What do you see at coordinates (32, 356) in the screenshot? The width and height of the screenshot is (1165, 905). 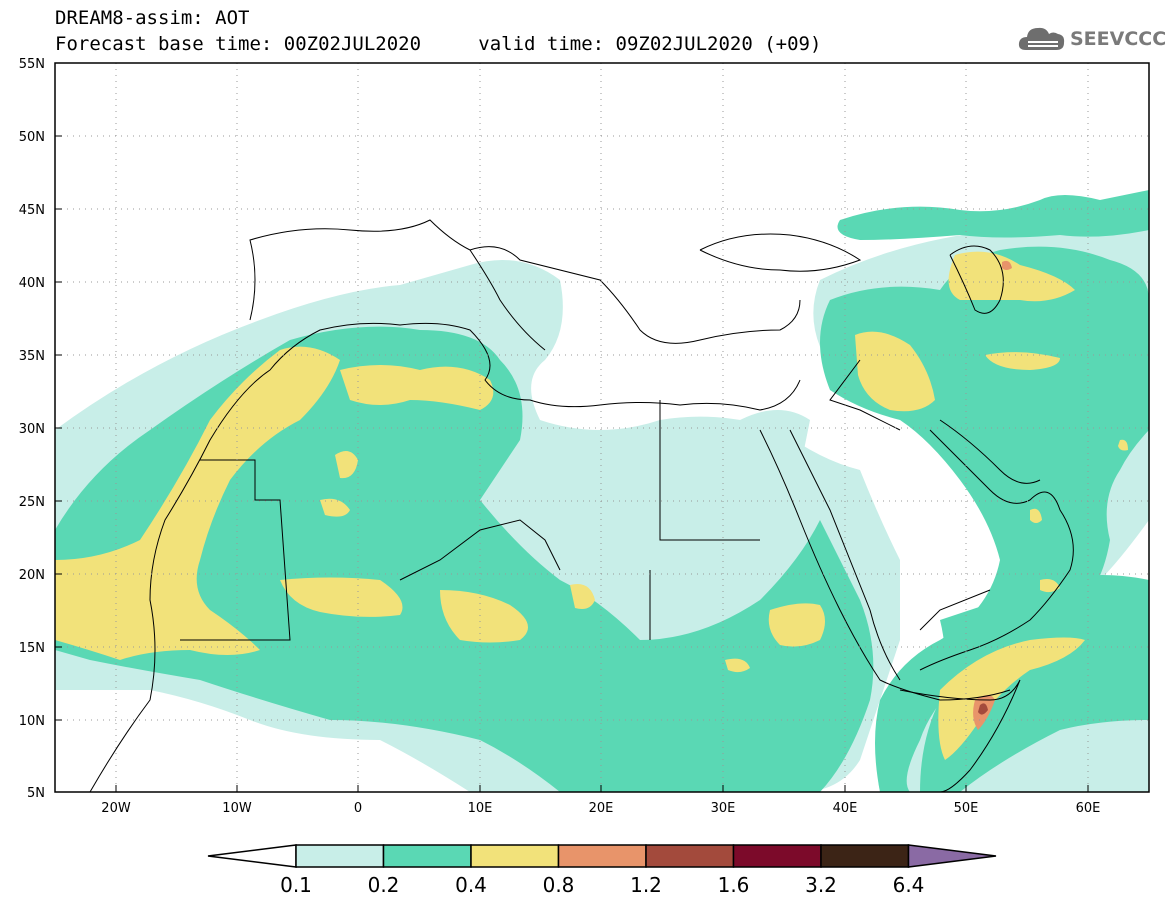 I see `lat-label: 35N` at bounding box center [32, 356].